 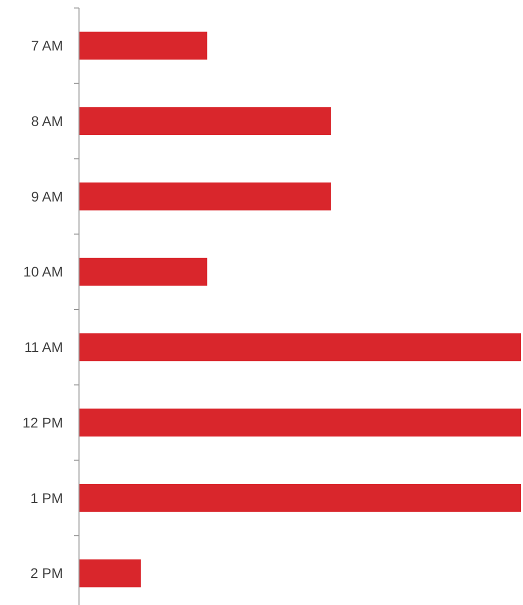 What do you see at coordinates (46, 498) in the screenshot?
I see `y-tick-label: 1 PM` at bounding box center [46, 498].